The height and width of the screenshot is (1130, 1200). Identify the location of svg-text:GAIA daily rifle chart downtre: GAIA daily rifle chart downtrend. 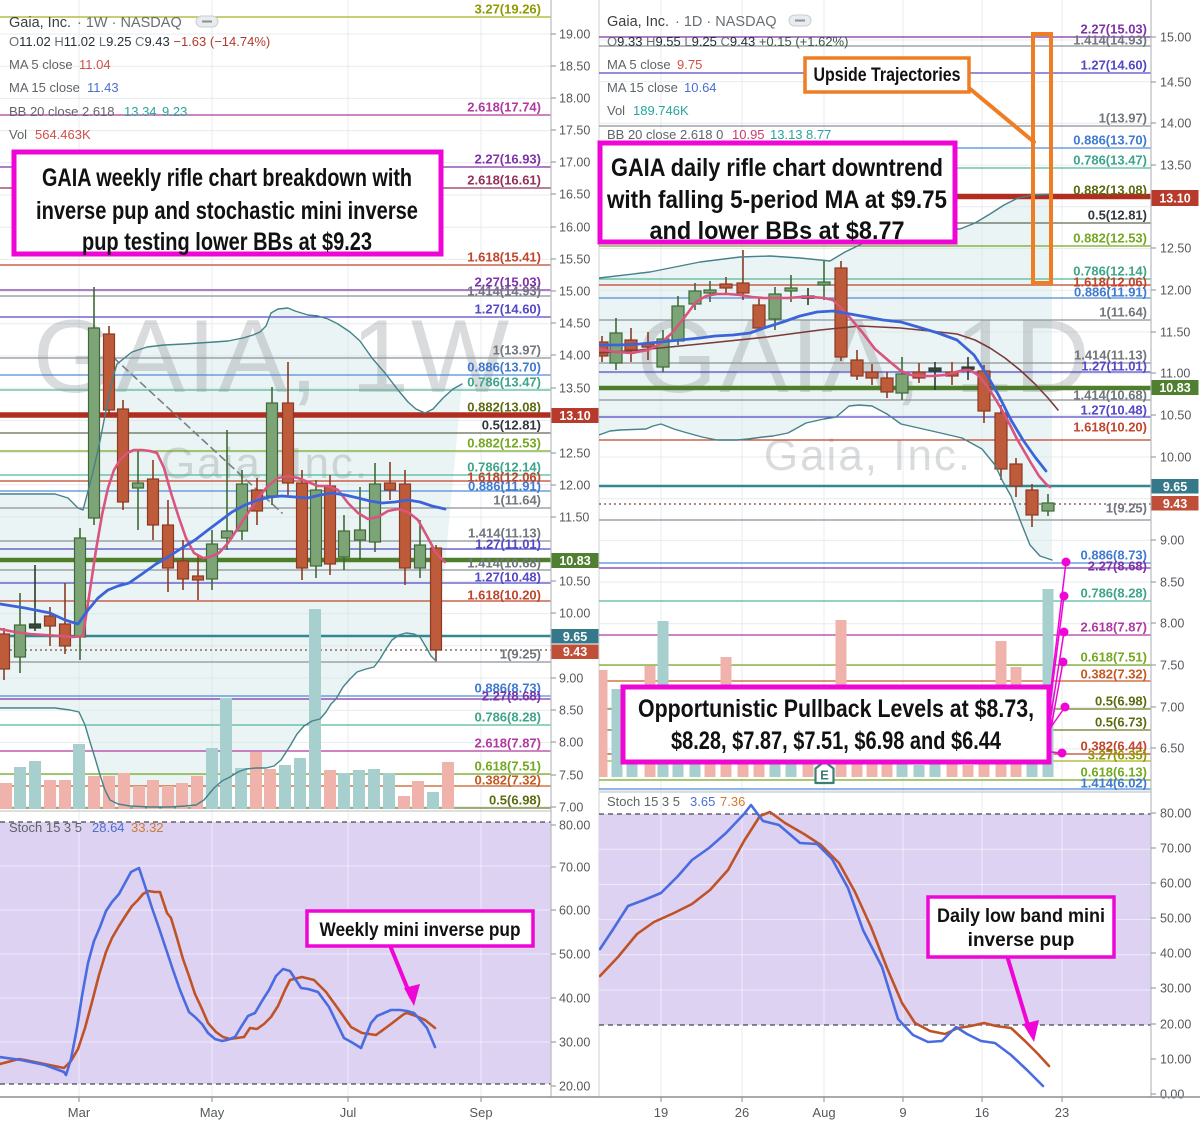
(777, 168).